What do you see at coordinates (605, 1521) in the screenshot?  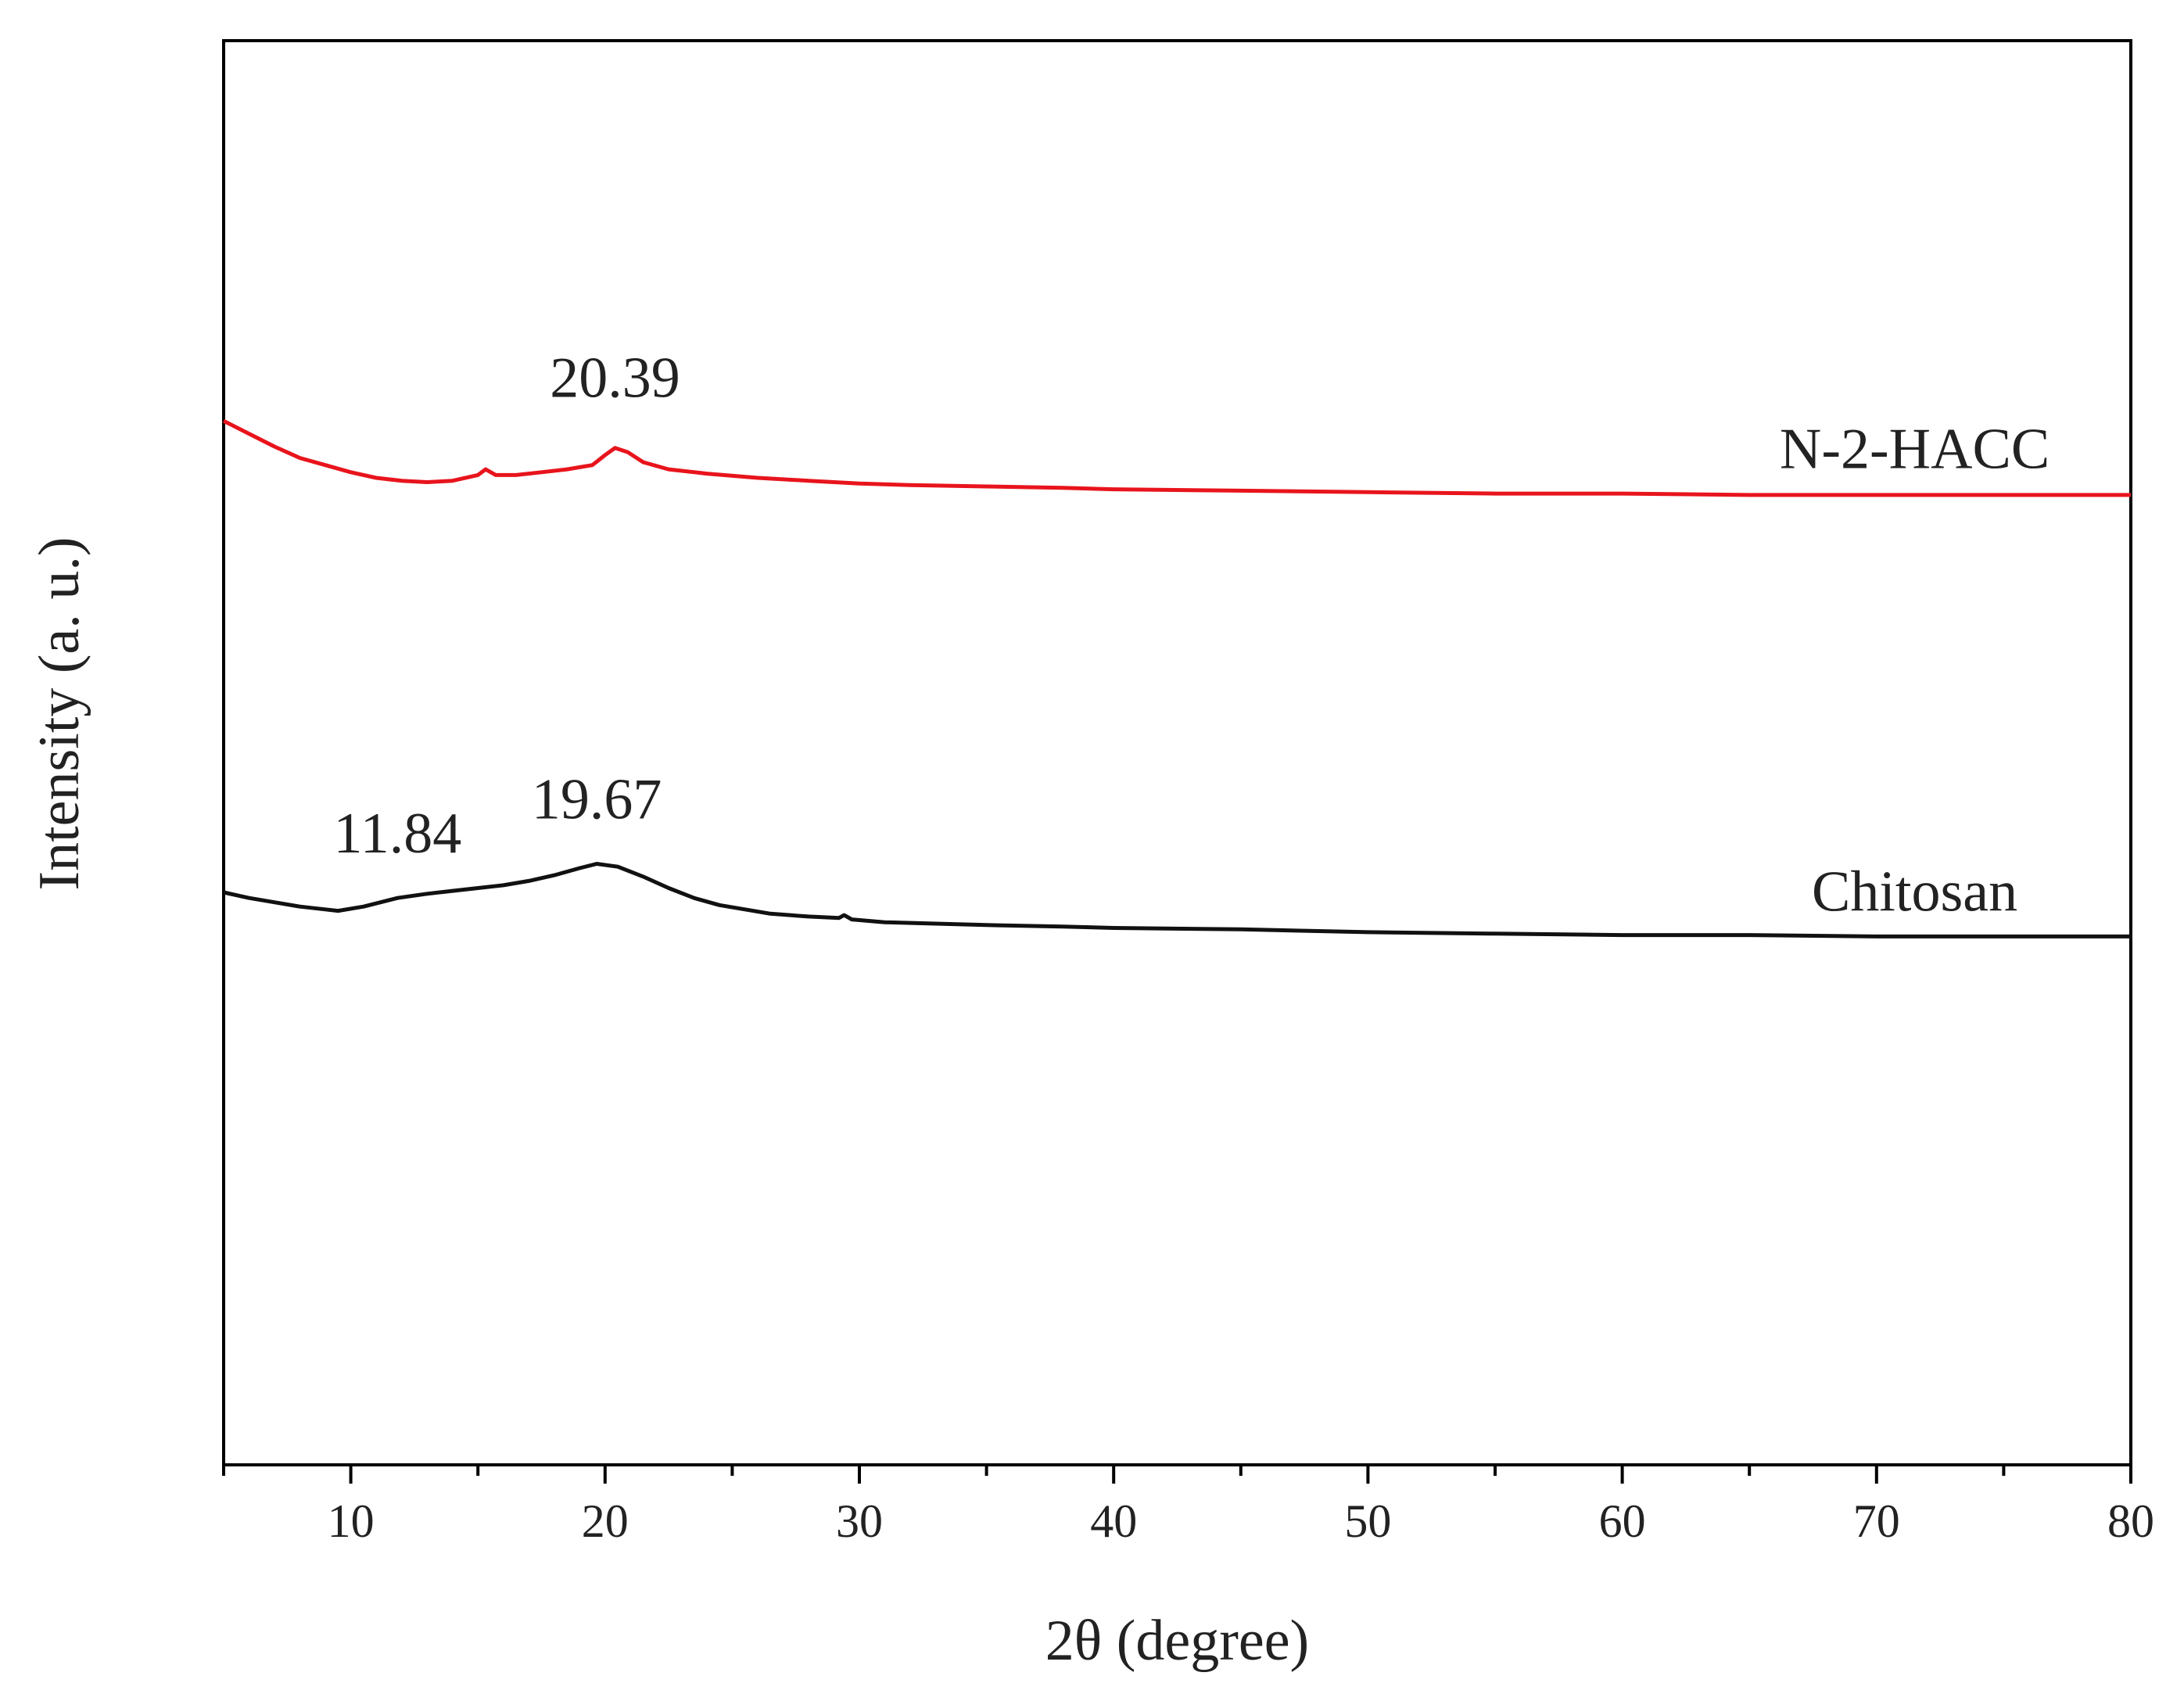 I see `x-tick-label: 20` at bounding box center [605, 1521].